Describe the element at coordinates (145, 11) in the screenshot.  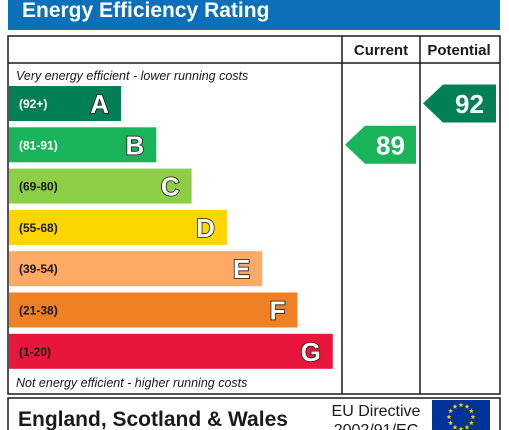
I see `chart-title: Energy Efficiency Rating` at that location.